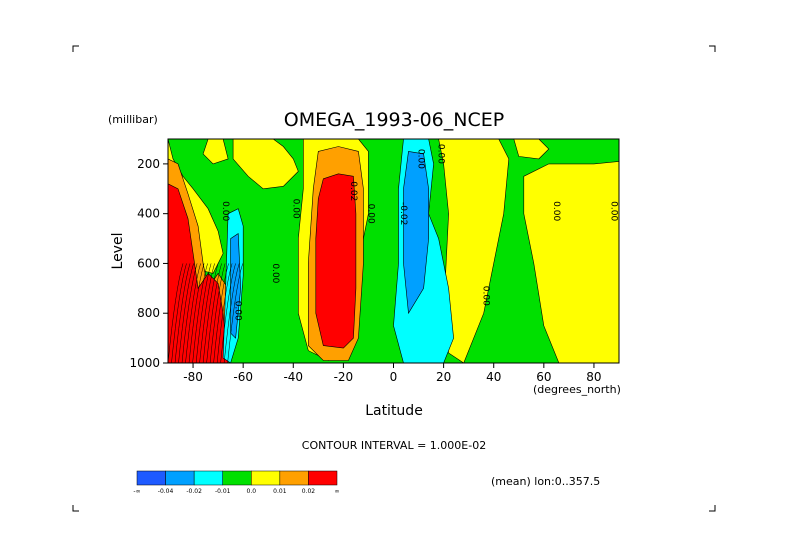 This screenshot has width=789, height=558. I want to click on x-tick-label: -80, so click(193, 377).